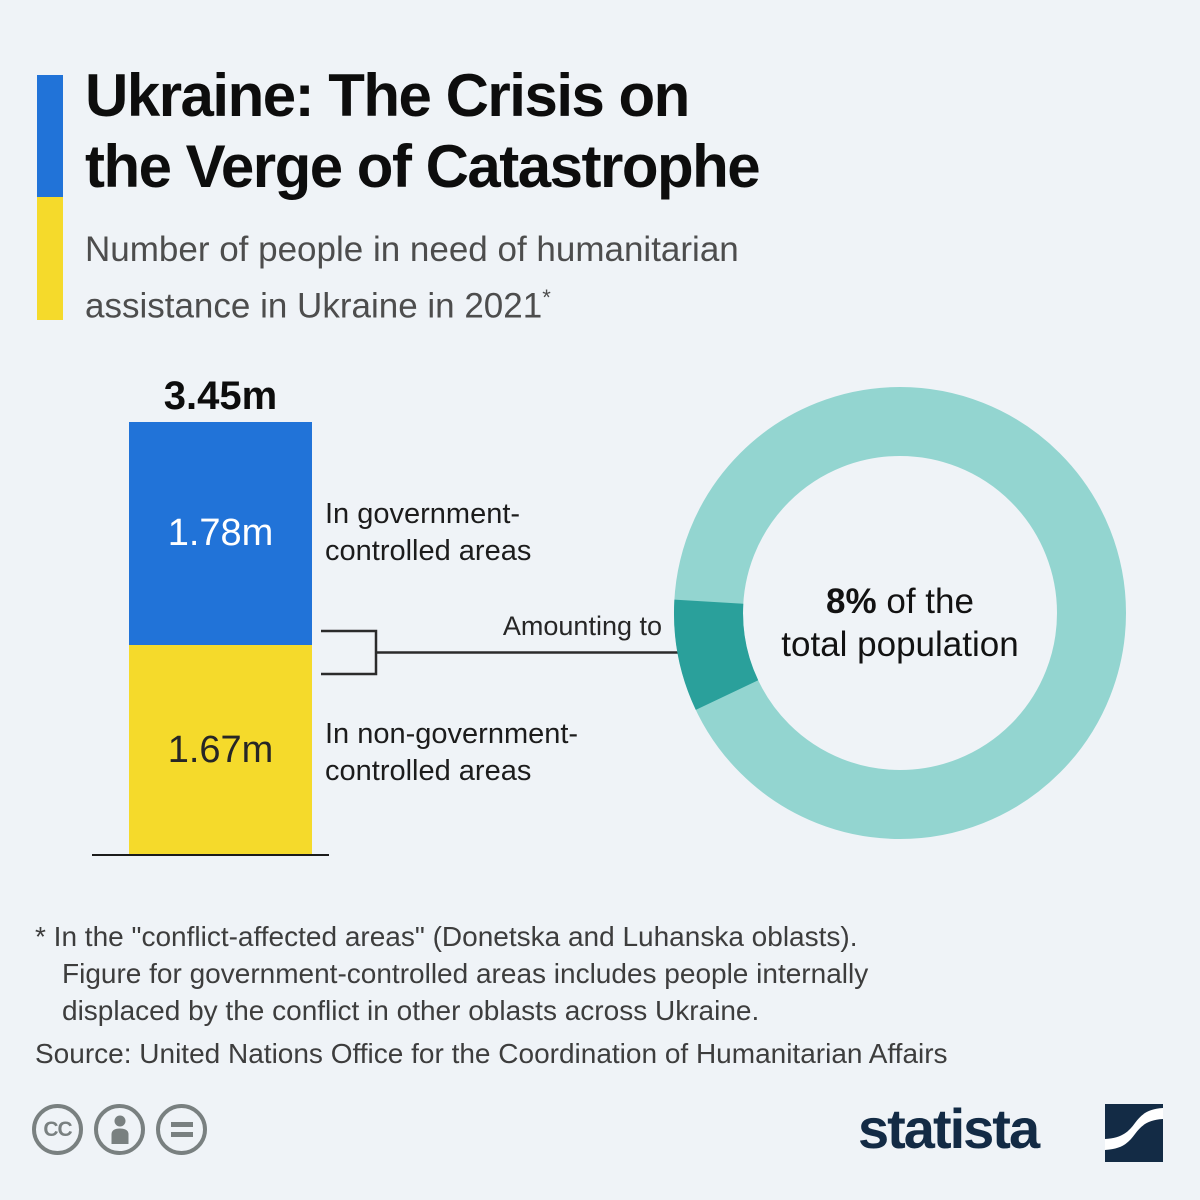 The image size is (1200, 1200). I want to click on bar-total-label: 3.45m, so click(220, 396).